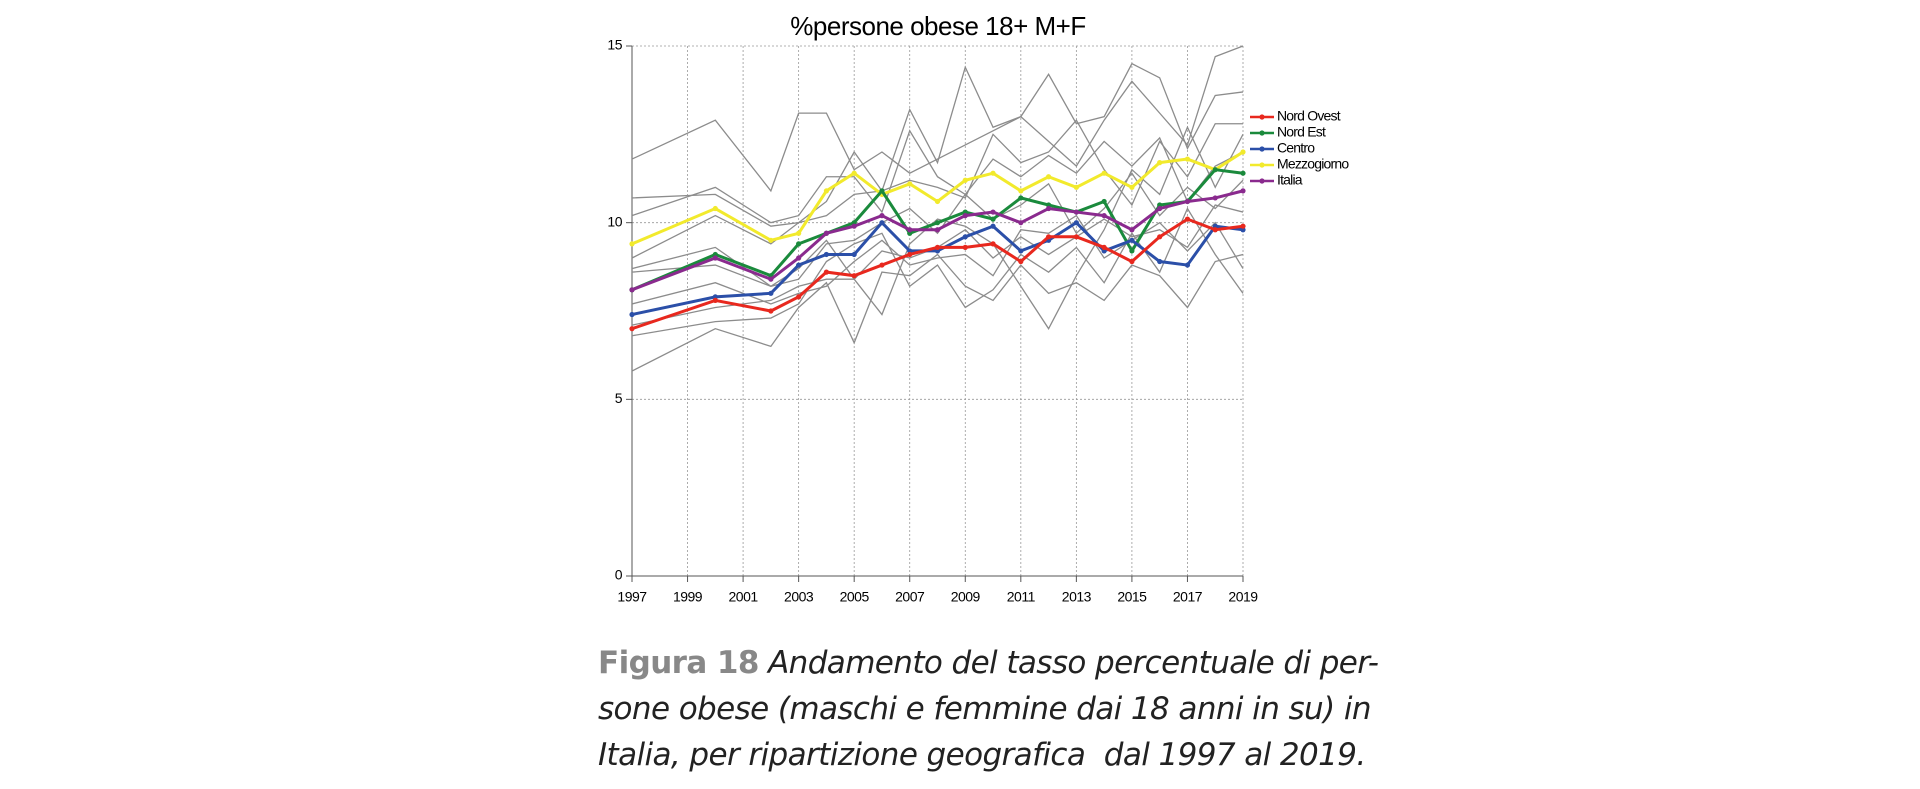 This screenshot has height=789, width=1920. What do you see at coordinates (1021, 597) in the screenshot?
I see `x-tick-label: 2011` at bounding box center [1021, 597].